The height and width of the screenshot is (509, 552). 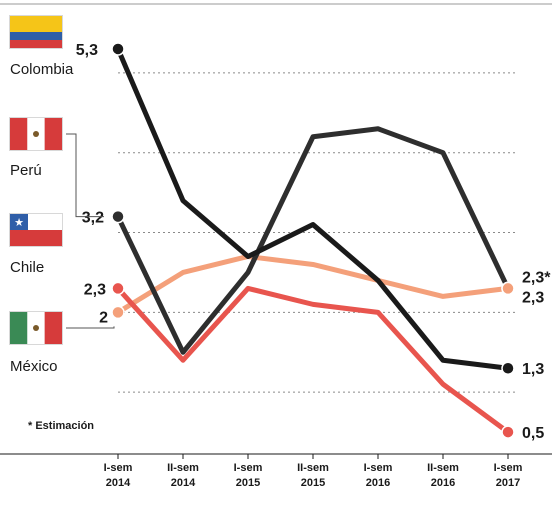 What do you see at coordinates (508, 483) in the screenshot?
I see `x-tick-label: 2017` at bounding box center [508, 483].